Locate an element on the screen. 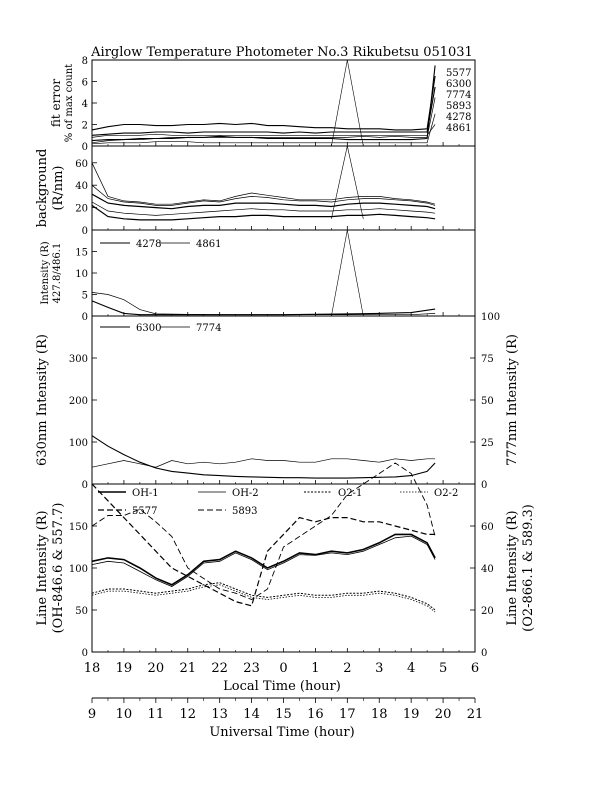  legend-label-OH-1: OH-1 is located at coordinates (145, 493).